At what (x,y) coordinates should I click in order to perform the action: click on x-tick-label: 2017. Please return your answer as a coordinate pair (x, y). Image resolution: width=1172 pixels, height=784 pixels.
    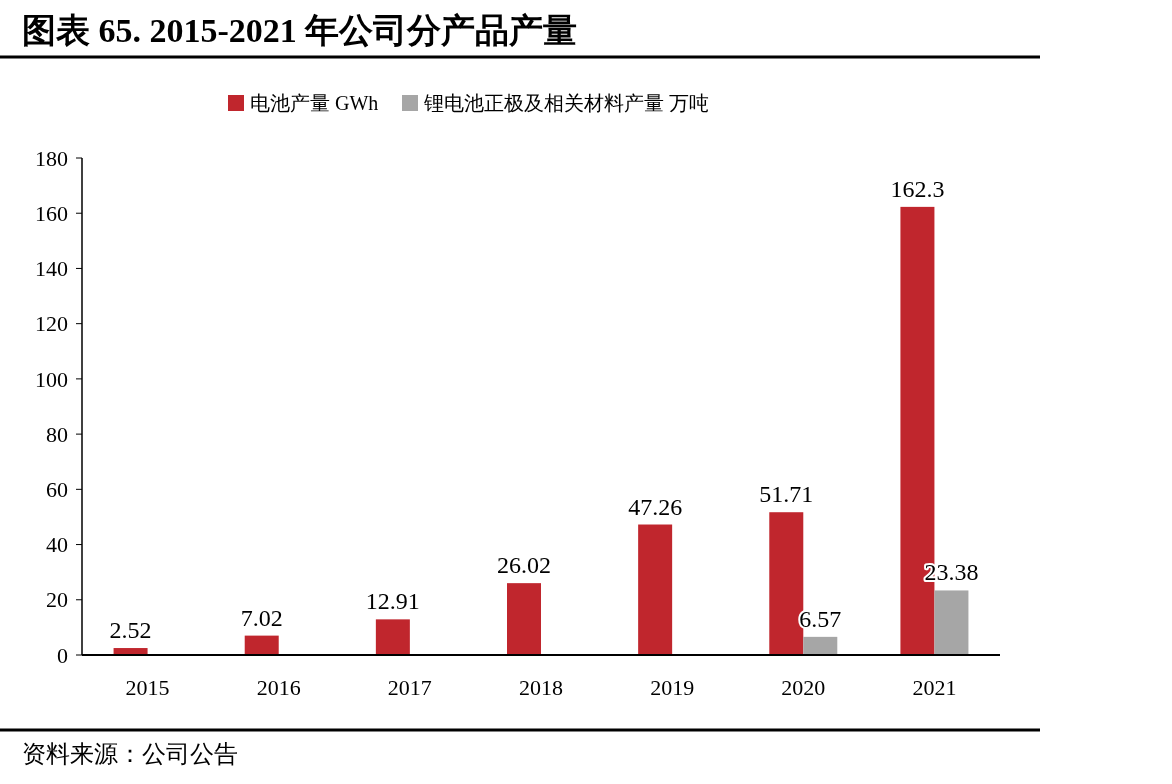
    Looking at the image, I should click on (409, 687).